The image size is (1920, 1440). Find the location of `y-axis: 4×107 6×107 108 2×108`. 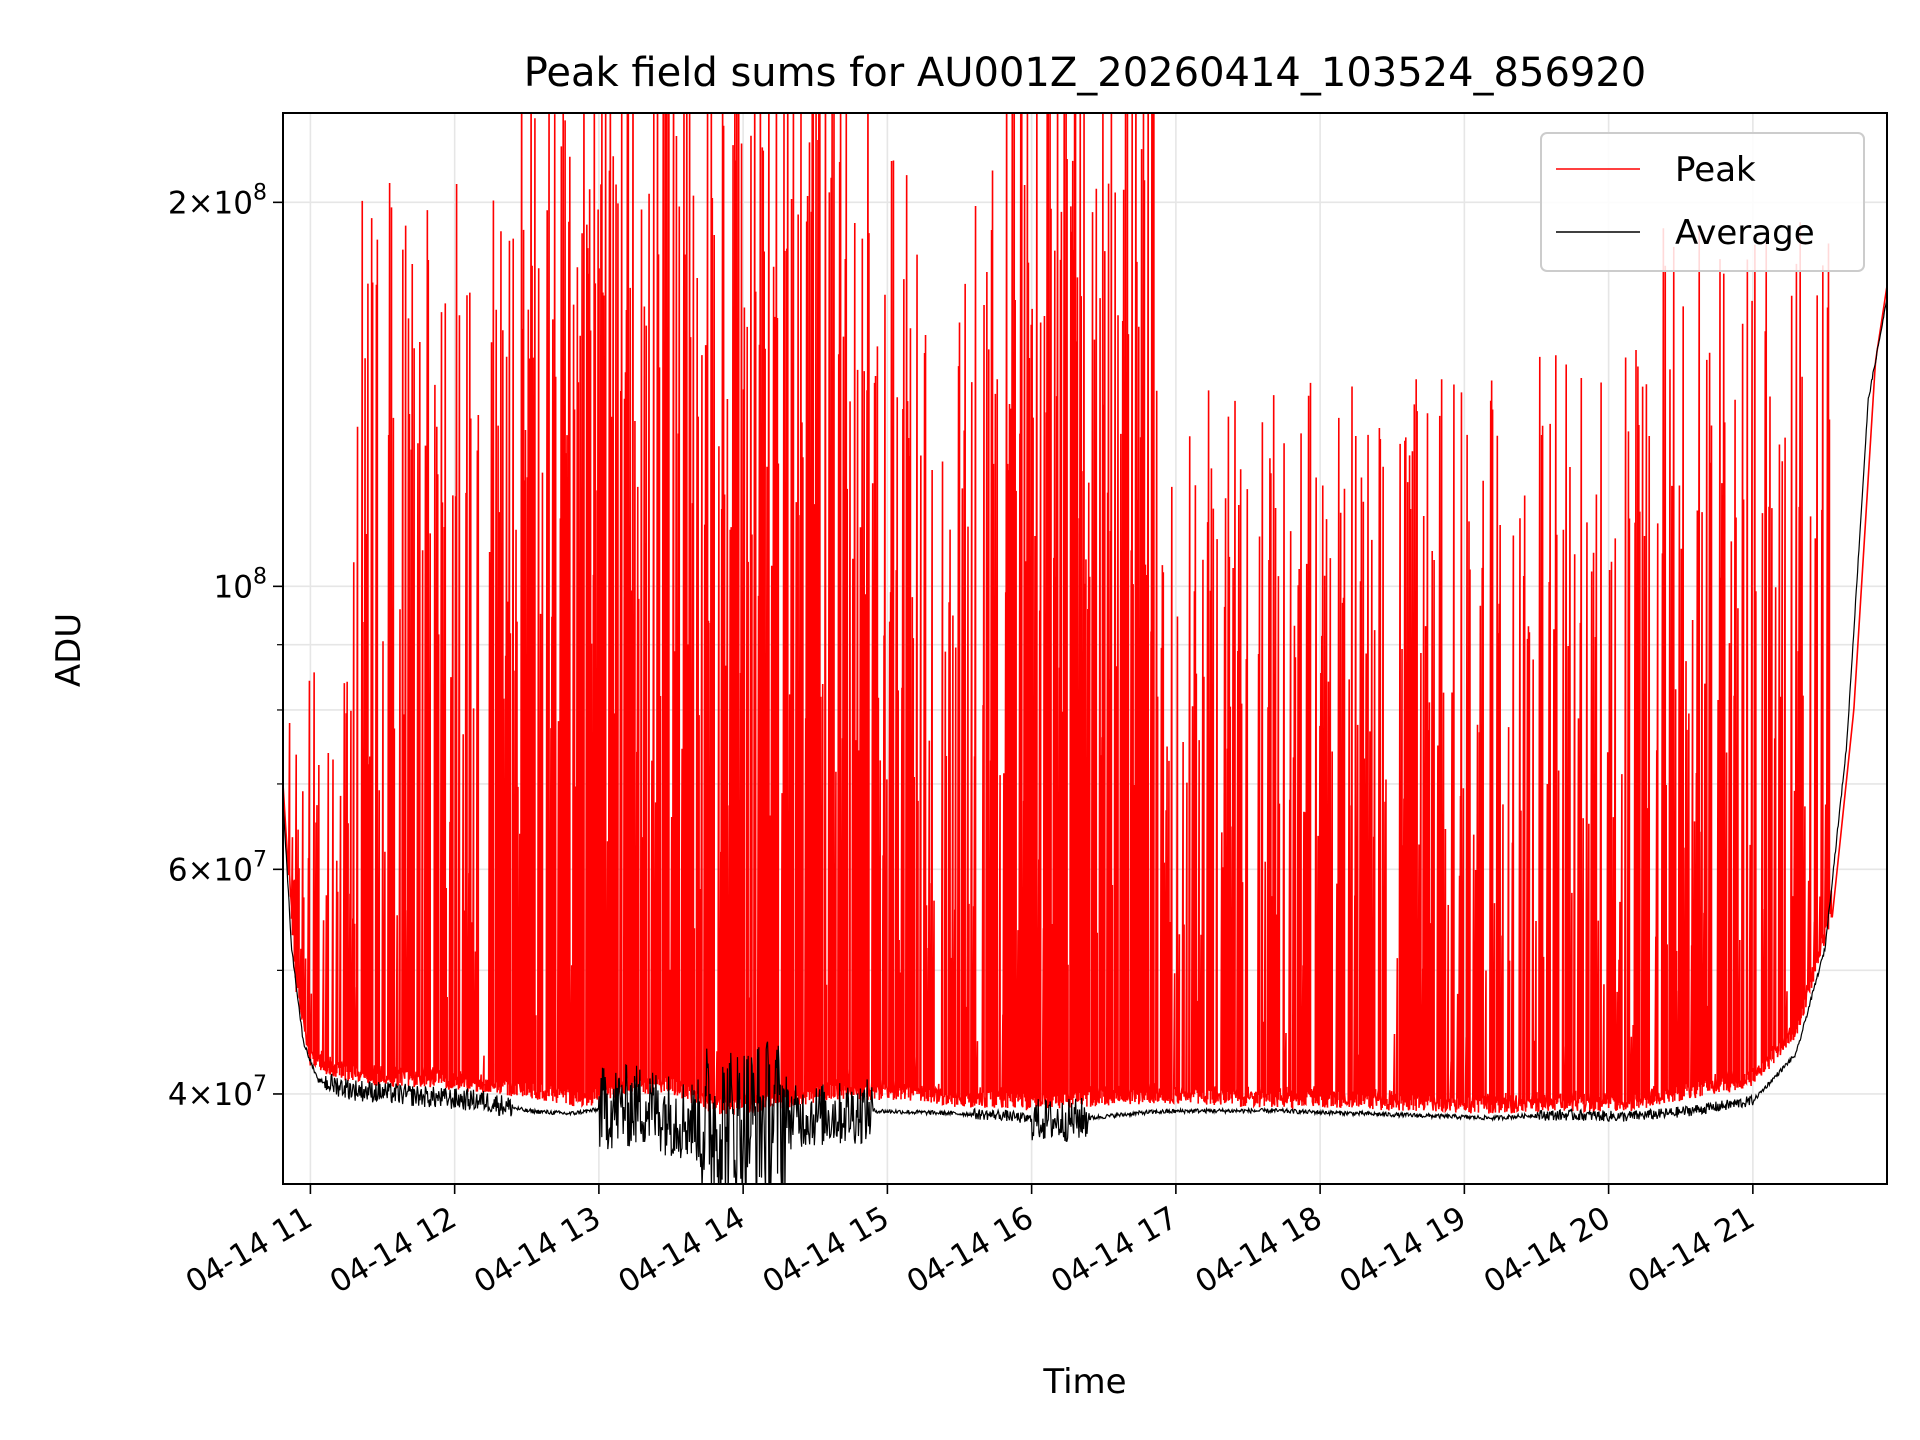

y-axis: 4×107 6×107 108 2×108 is located at coordinates (225, 646).